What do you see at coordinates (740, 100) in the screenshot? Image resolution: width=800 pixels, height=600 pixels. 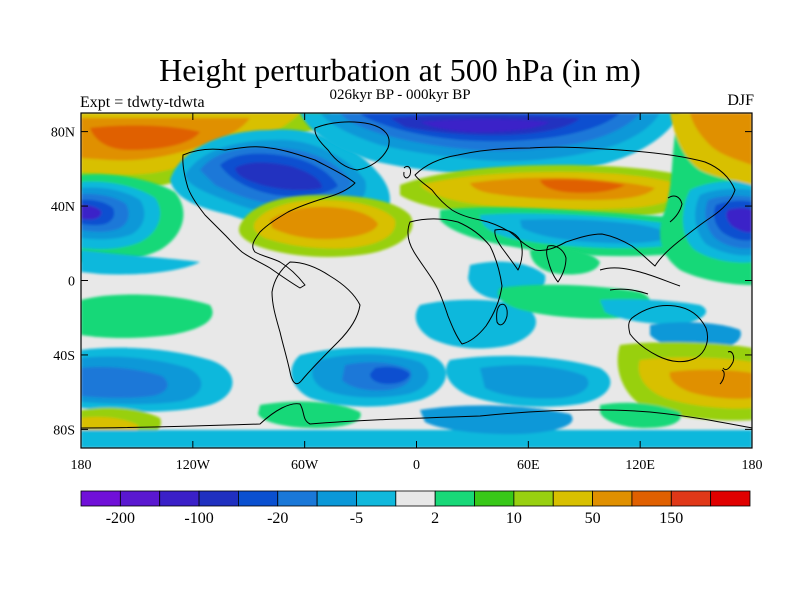 I see `season-label: DJF` at bounding box center [740, 100].